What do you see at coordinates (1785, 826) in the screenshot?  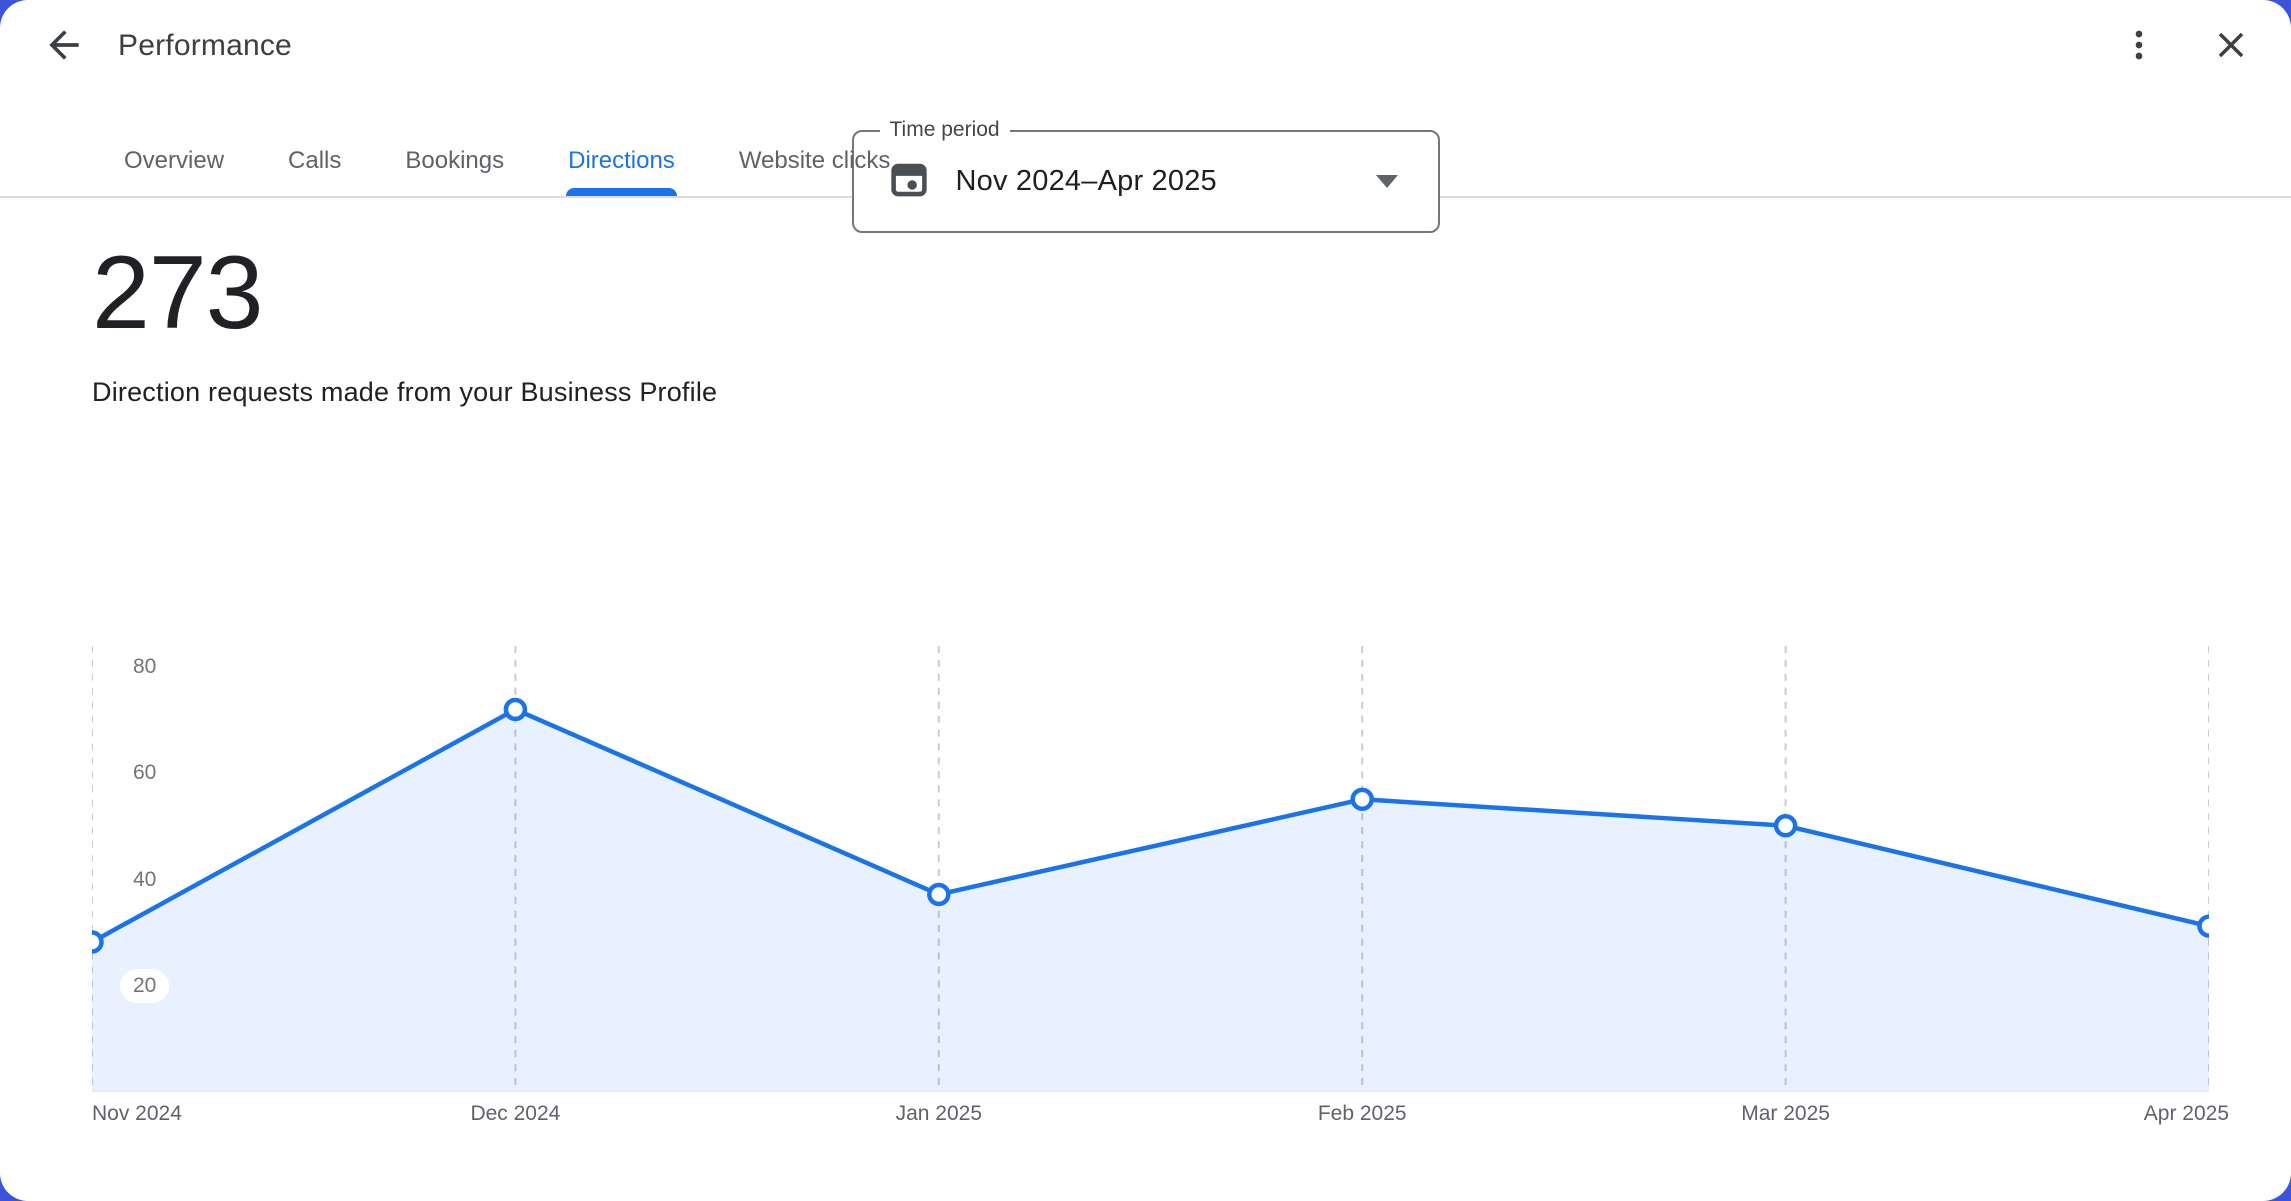 I see `data-point-mar-2025` at bounding box center [1785, 826].